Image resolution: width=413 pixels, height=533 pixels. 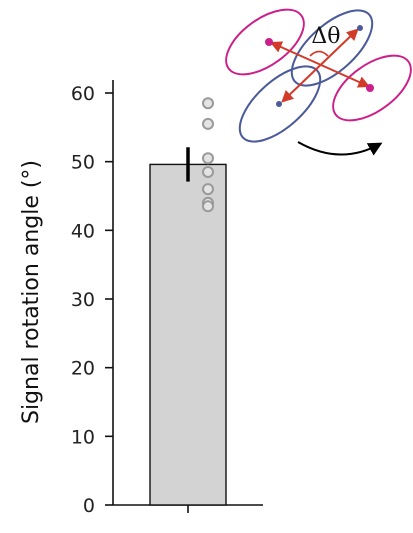 I want to click on y-tick-label: 60, so click(x=83, y=94).